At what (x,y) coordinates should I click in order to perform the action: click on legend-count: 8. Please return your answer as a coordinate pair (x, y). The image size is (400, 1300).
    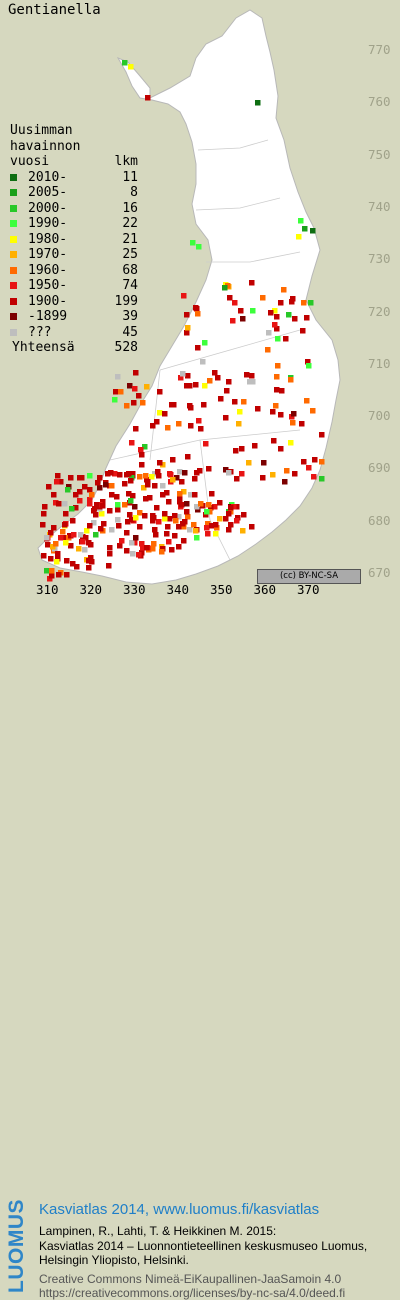
    Looking at the image, I should click on (134, 192).